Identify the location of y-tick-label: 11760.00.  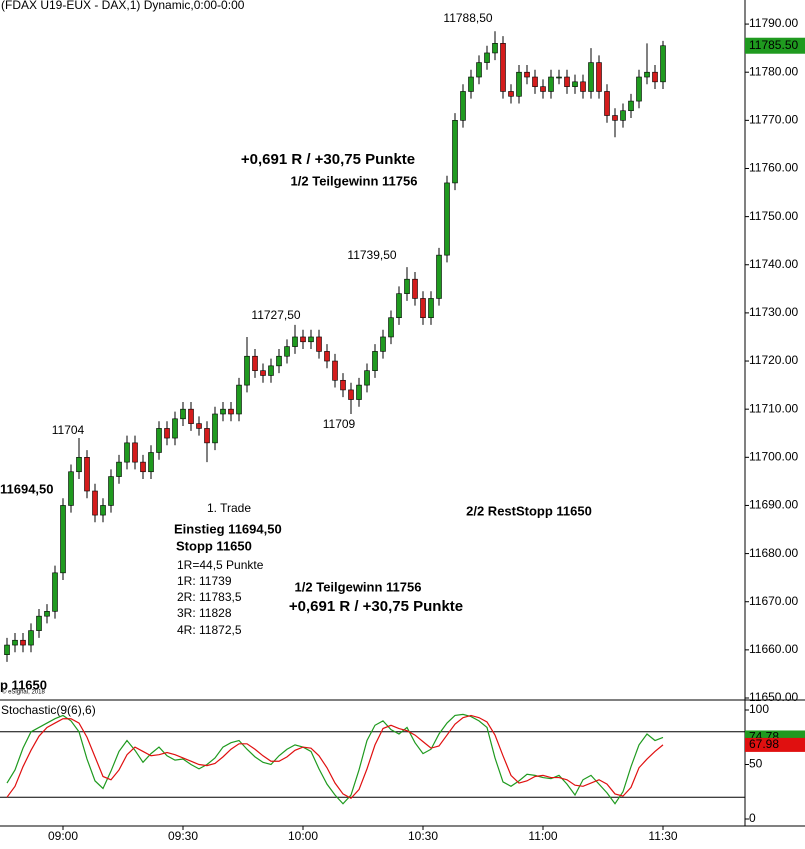
(773, 168).